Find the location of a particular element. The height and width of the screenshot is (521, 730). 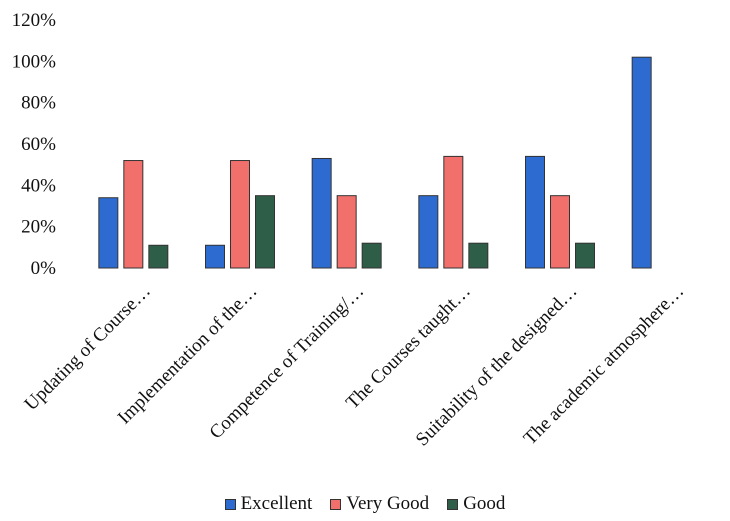

y-tick-label: 0% is located at coordinates (44, 268).